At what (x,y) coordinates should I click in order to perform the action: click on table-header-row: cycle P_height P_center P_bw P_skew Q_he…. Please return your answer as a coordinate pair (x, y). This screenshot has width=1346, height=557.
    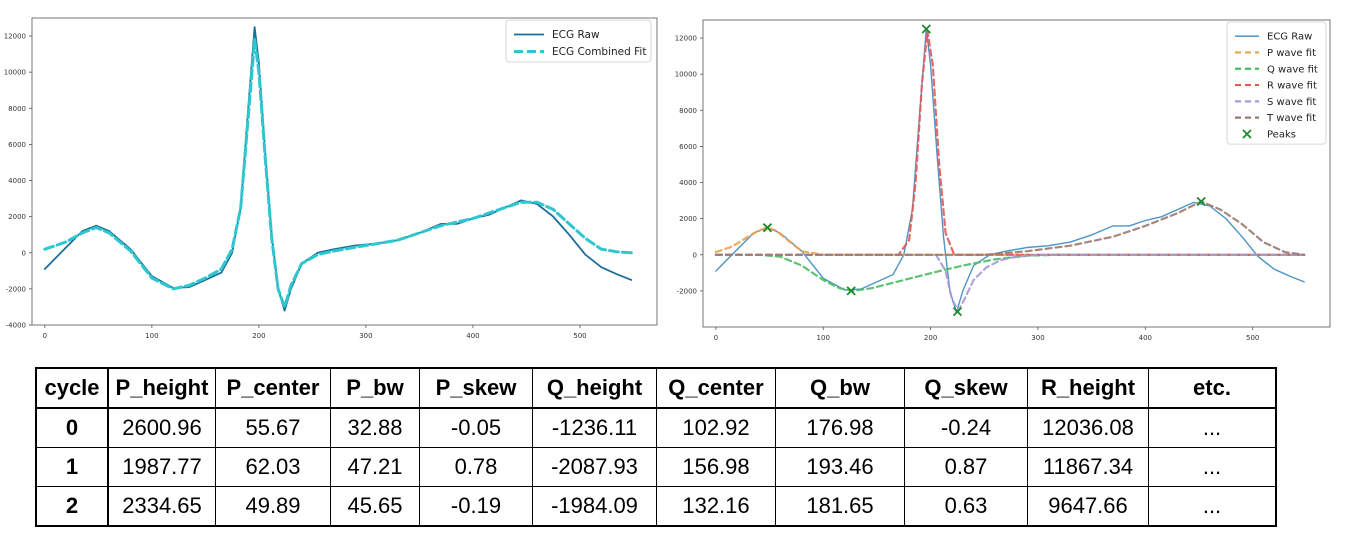
    Looking at the image, I should click on (656, 388).